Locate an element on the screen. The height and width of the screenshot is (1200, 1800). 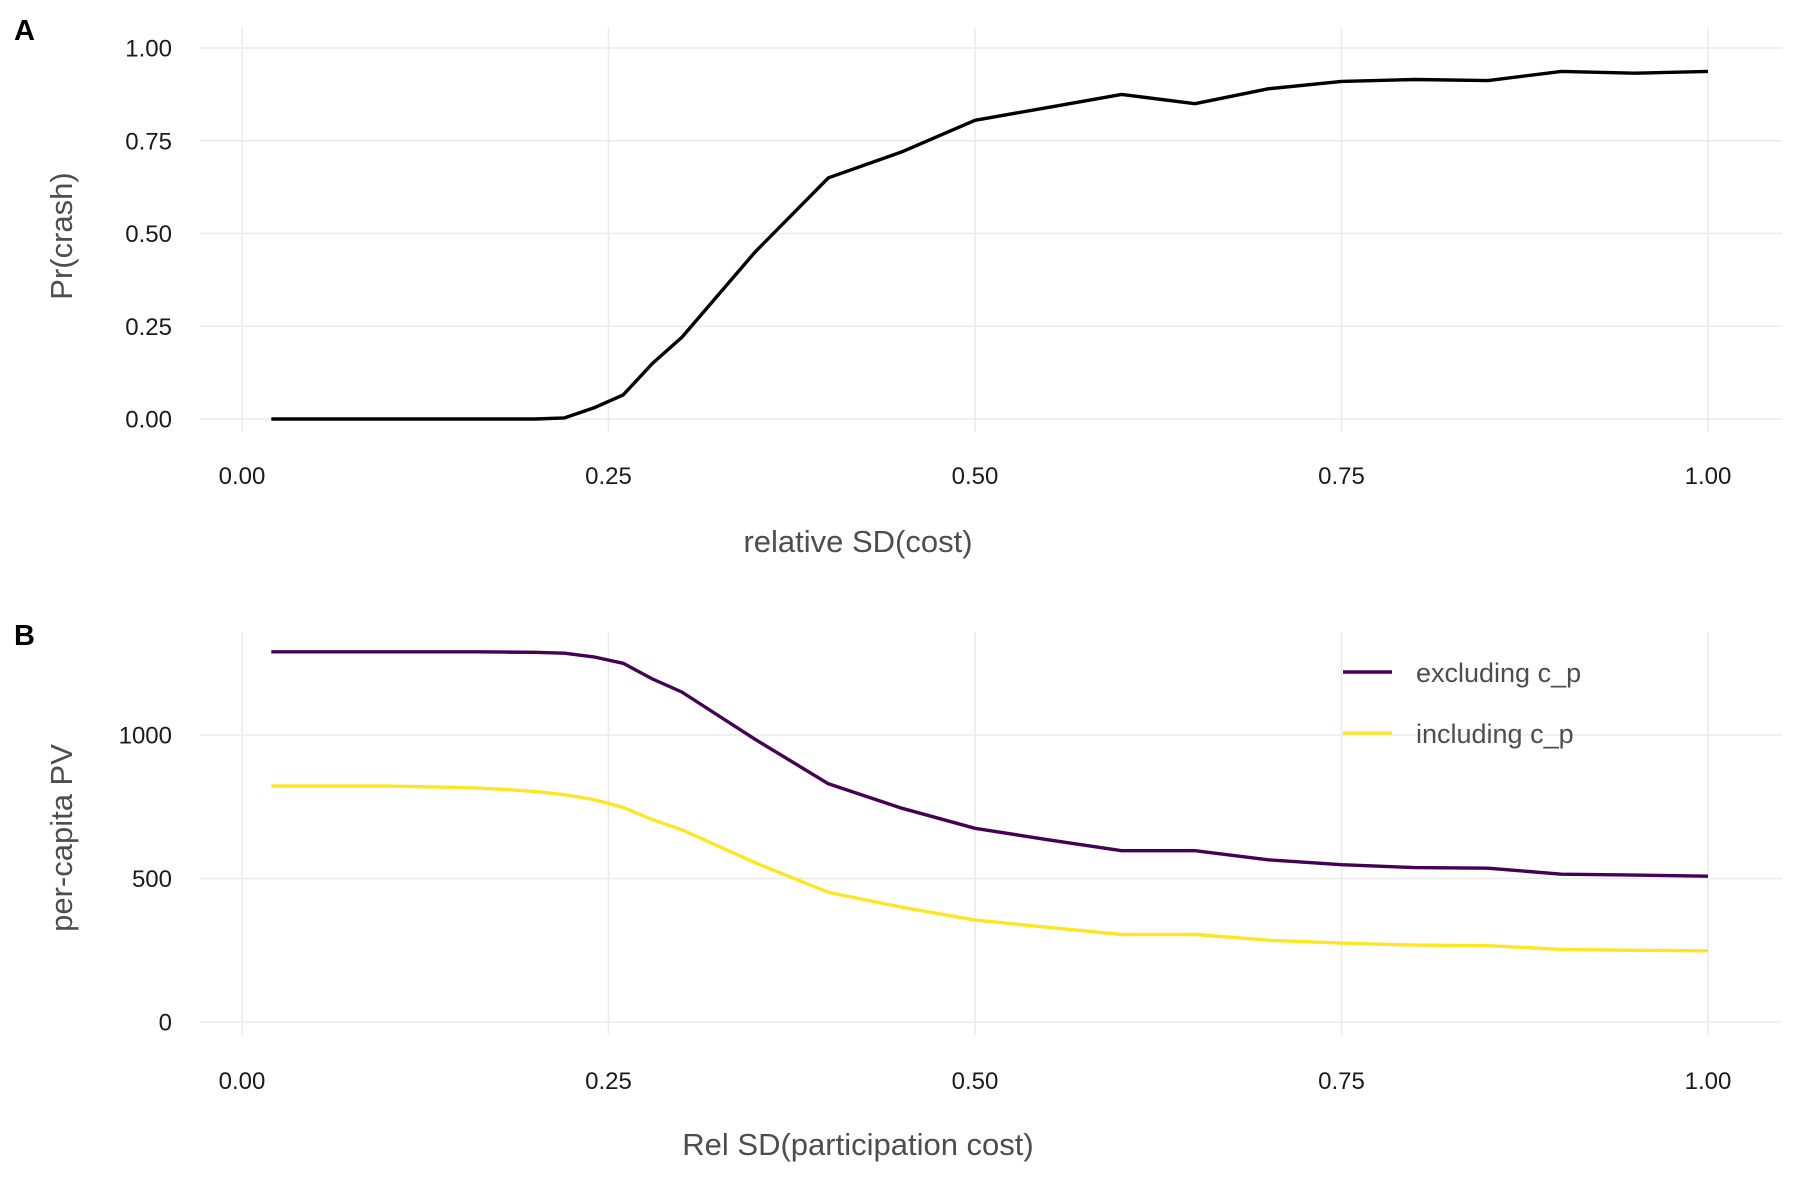
series-line-including is located at coordinates (990, 868).